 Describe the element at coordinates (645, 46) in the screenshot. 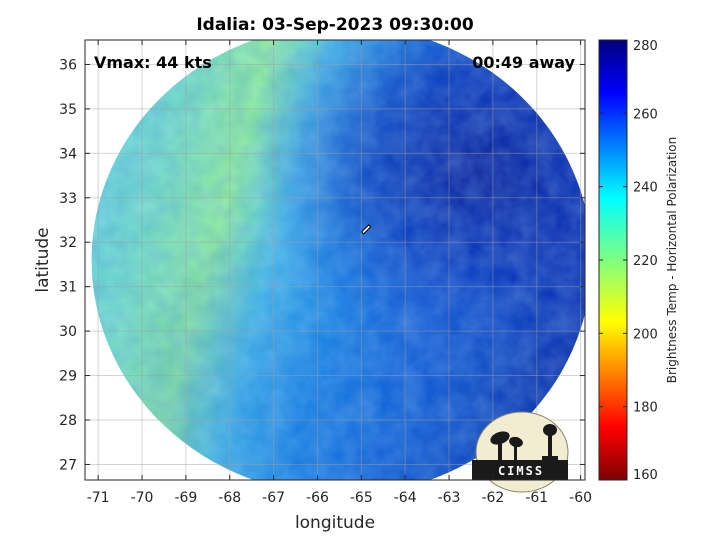

I see `colorbar-tick-label: 280` at that location.